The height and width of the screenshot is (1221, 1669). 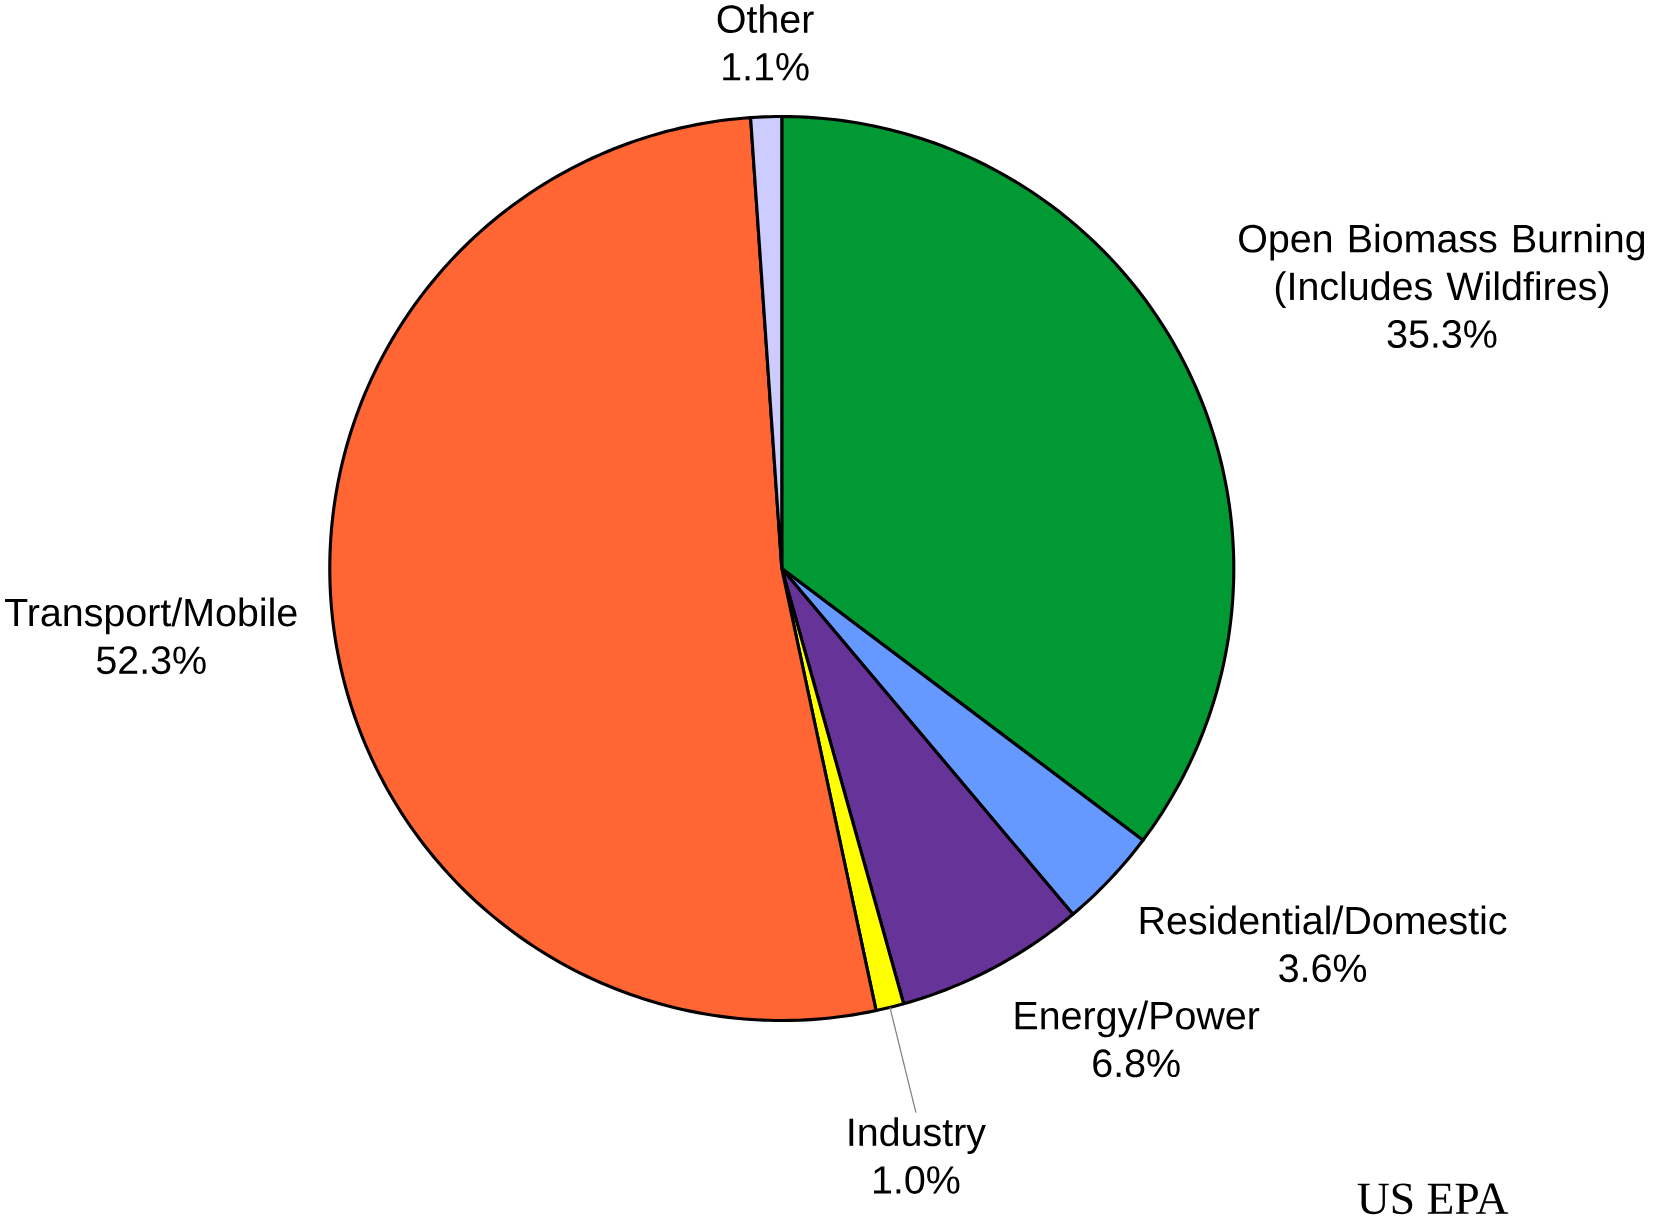 What do you see at coordinates (1323, 920) in the screenshot?
I see `slice-label: Residential/Domestic` at bounding box center [1323, 920].